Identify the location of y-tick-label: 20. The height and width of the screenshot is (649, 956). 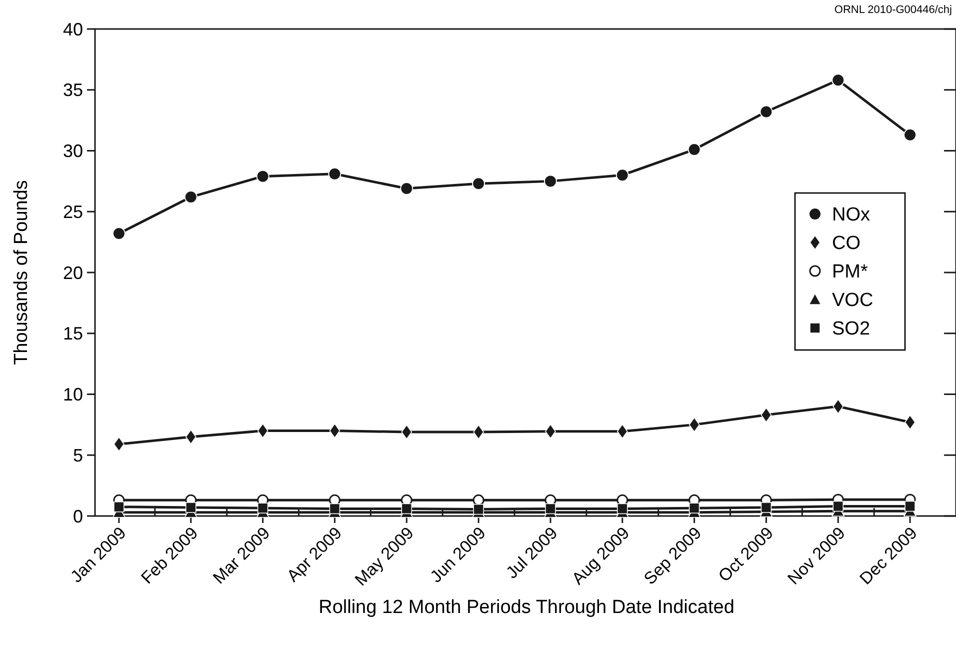
(72, 272).